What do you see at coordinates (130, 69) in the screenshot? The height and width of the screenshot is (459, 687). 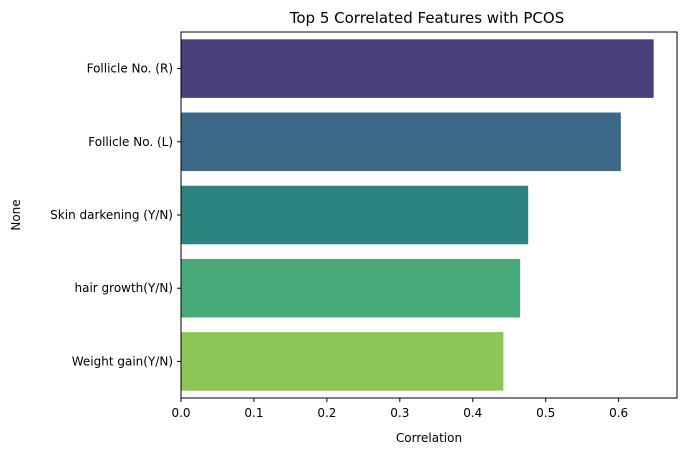 I see `y-tick-label-0: Follicle No. (R)` at bounding box center [130, 69].